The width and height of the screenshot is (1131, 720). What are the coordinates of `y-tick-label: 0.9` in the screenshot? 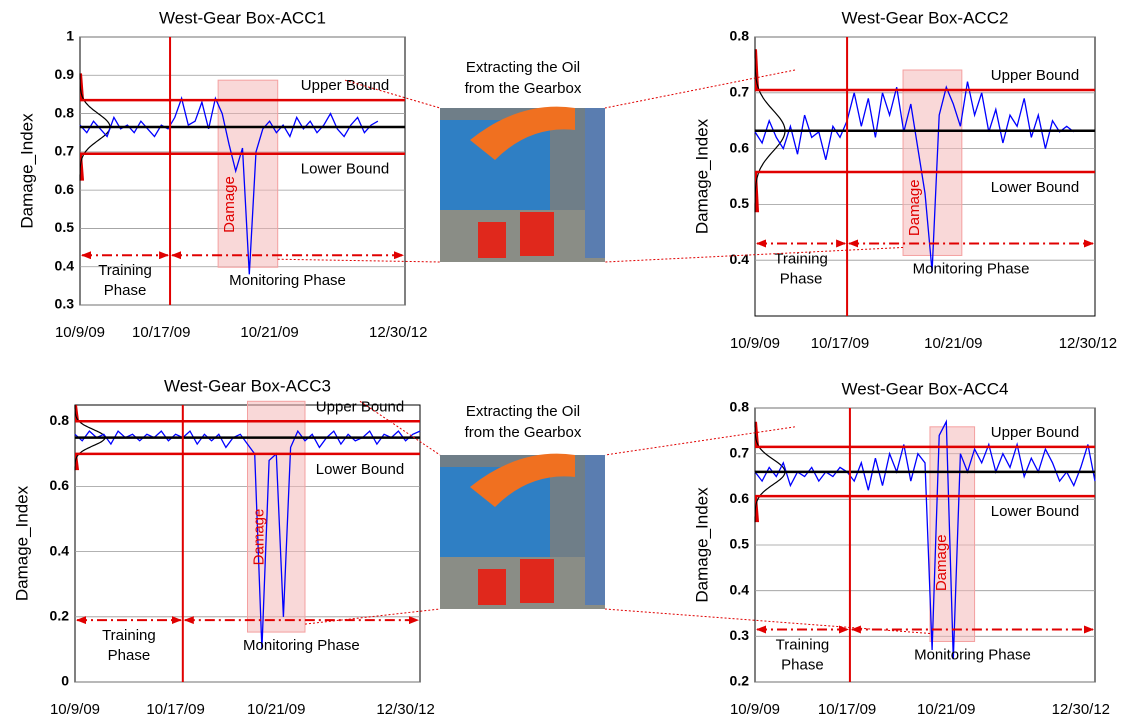 It's located at (65, 74).